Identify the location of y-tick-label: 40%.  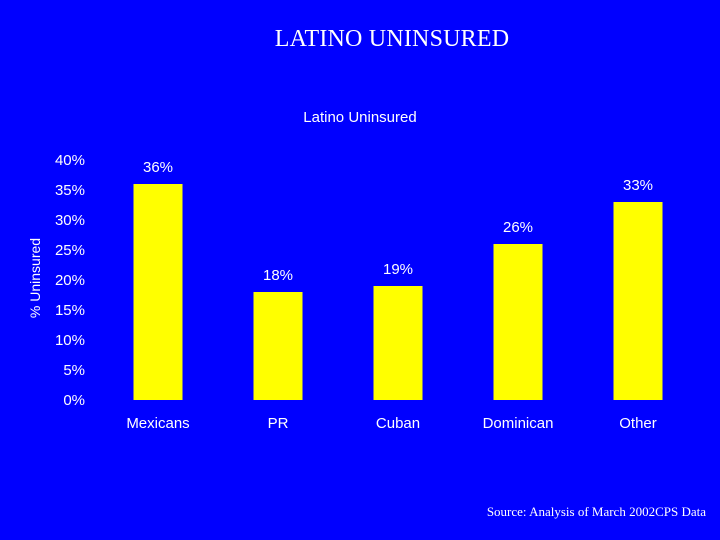
(70, 160).